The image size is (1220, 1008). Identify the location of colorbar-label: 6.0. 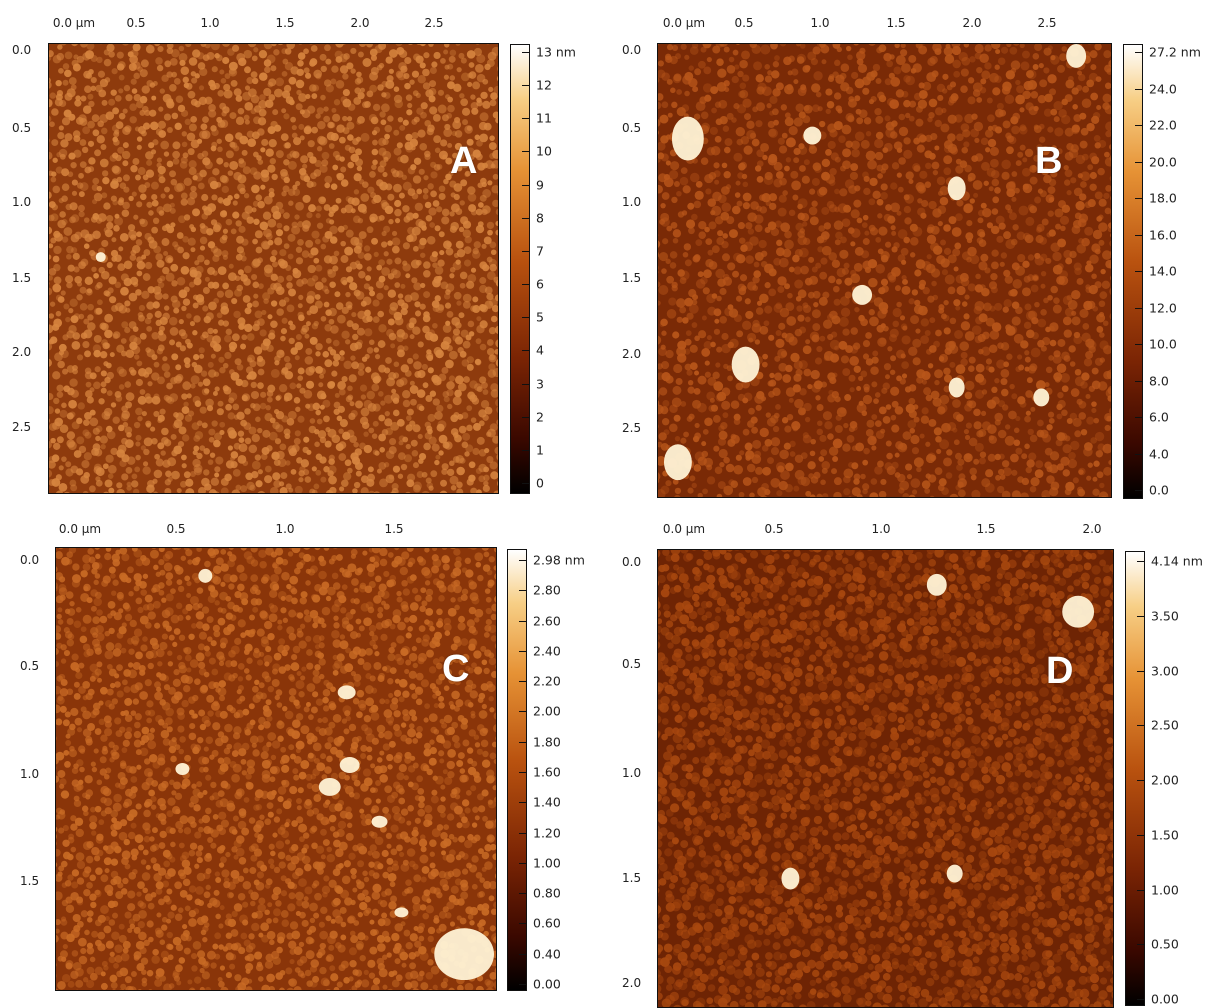
(1159, 417).